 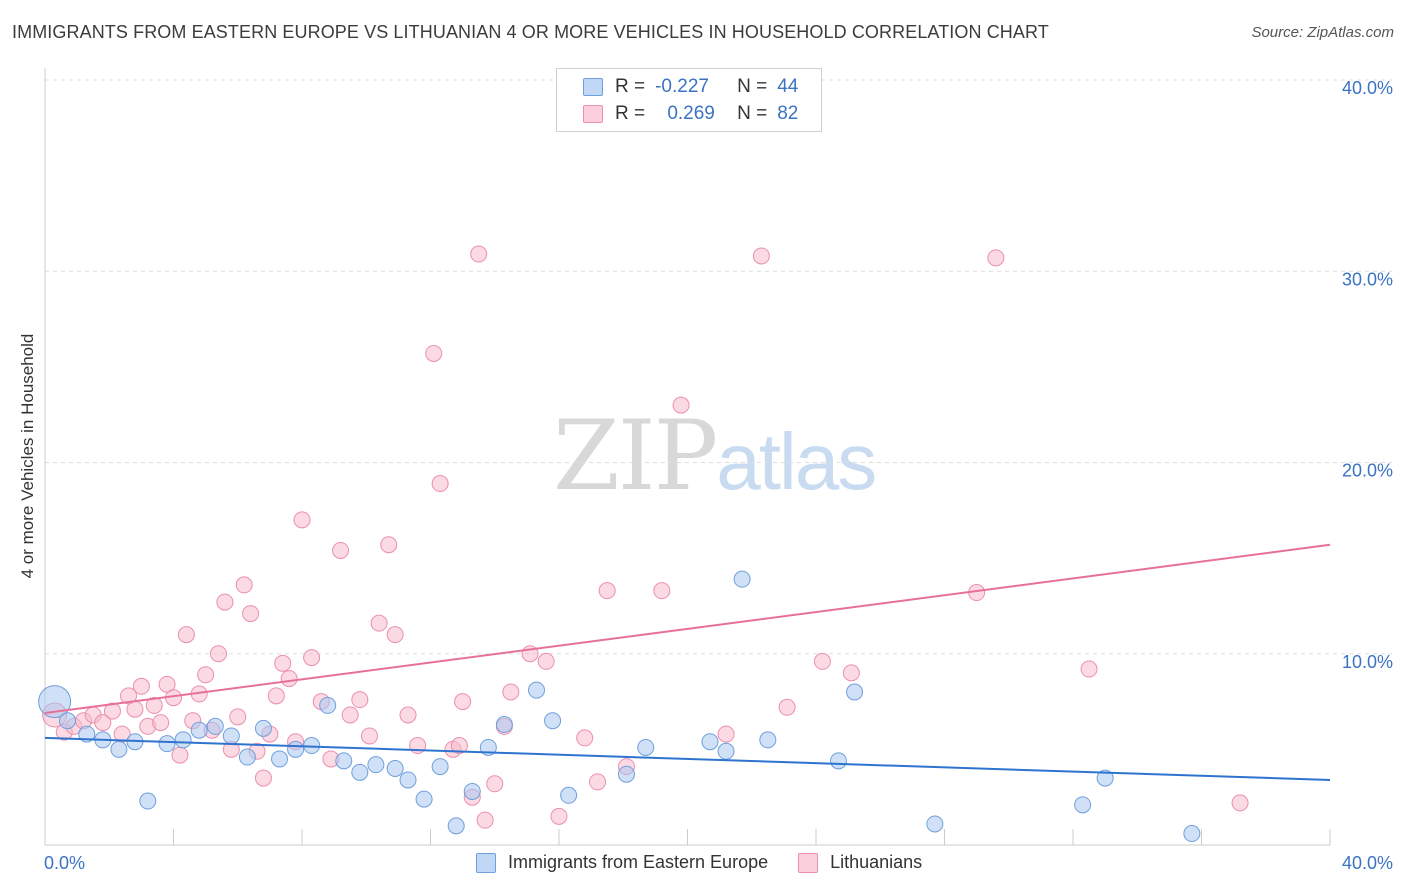 I want to click on legend-n-value: 82, so click(x=788, y=113).